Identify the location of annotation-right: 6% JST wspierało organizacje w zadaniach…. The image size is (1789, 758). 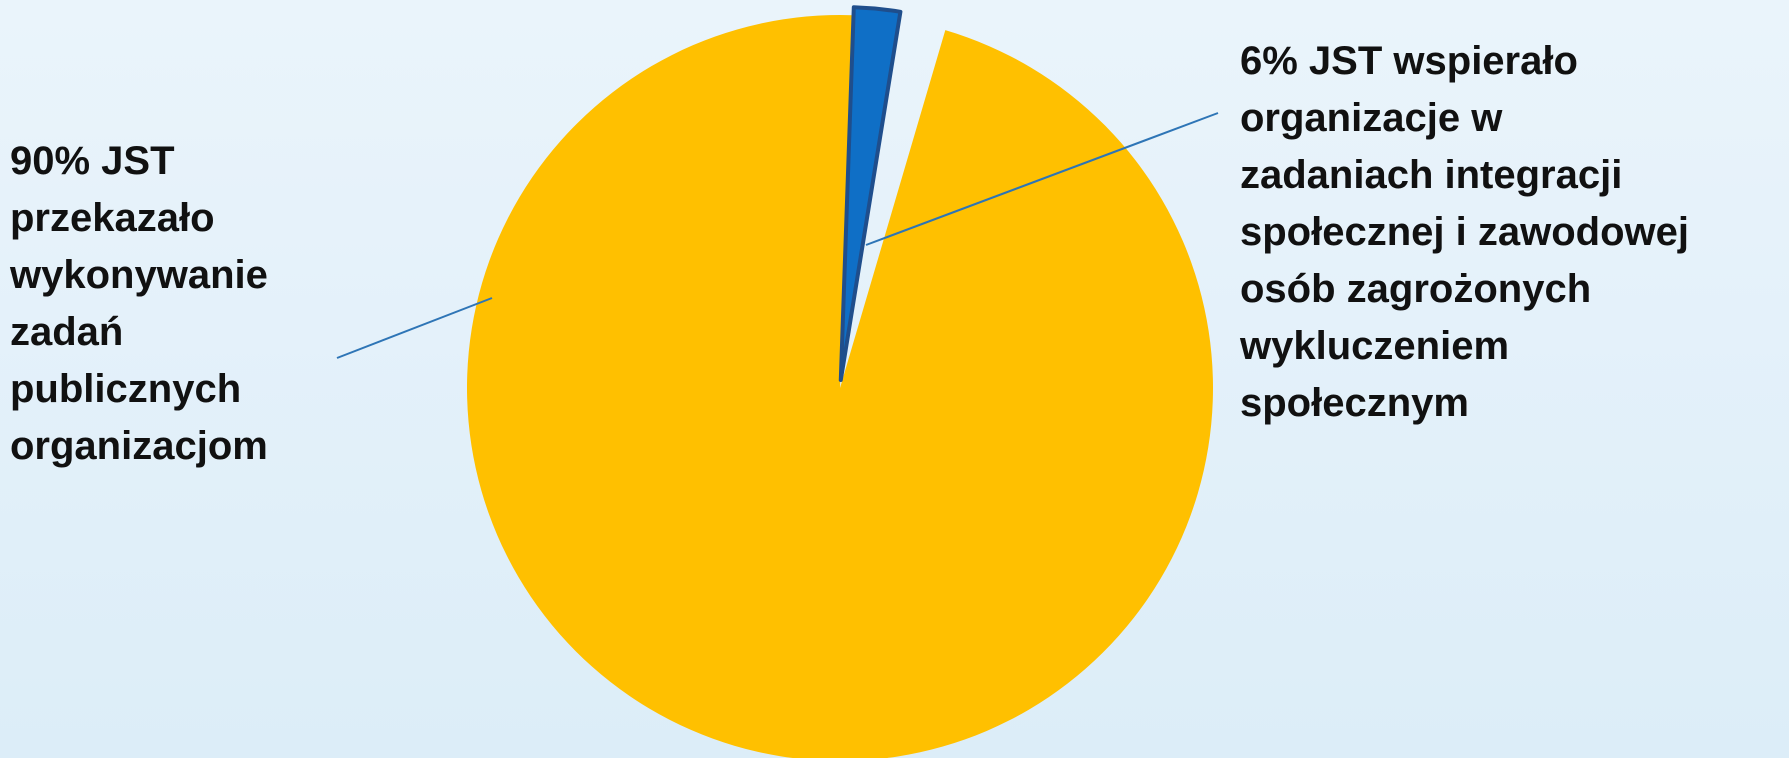
(1464, 232).